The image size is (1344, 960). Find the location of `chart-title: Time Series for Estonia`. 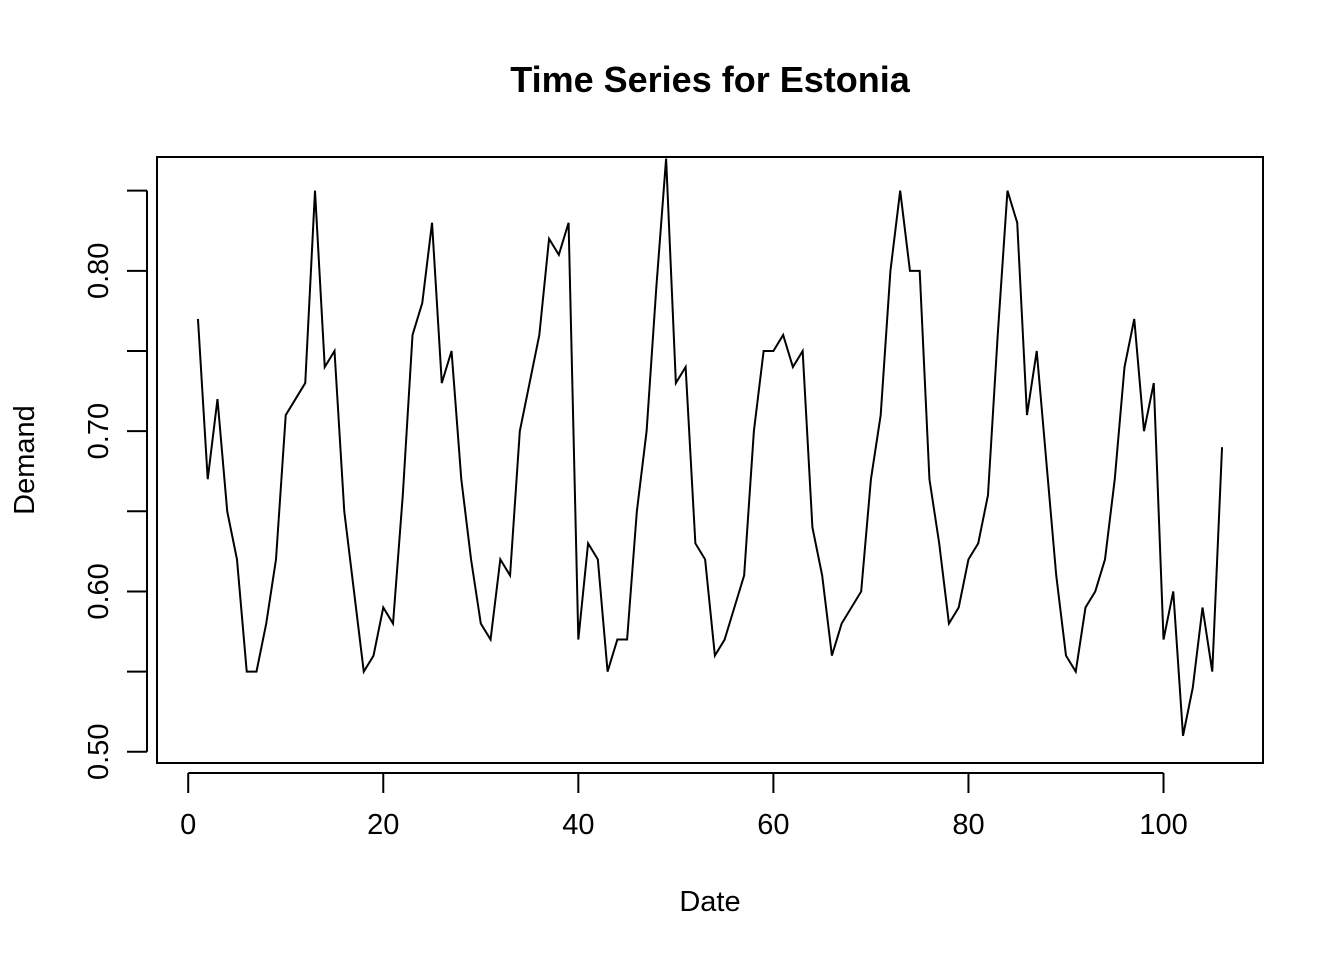

chart-title: Time Series for Estonia is located at coordinates (710, 79).